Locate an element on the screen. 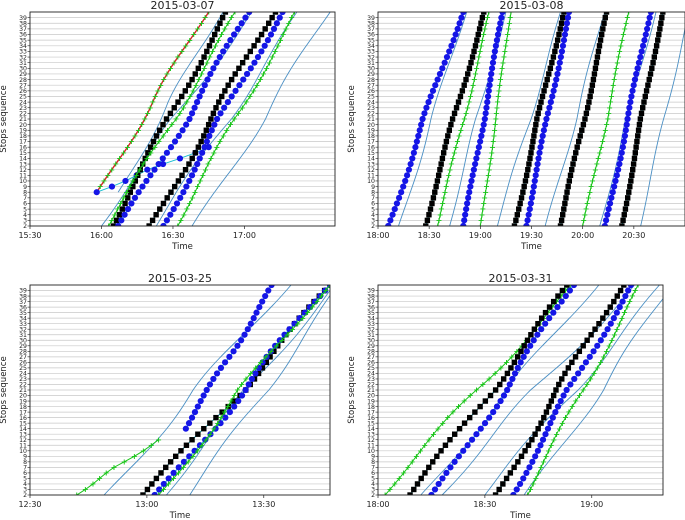 This screenshot has height=520, width=685. y-tick-label: 28 is located at coordinates (23, 352).